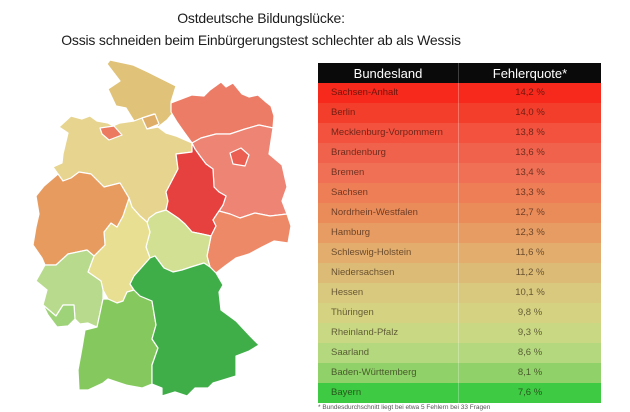 This screenshot has width=630, height=412. I want to click on table-row: Sachsen-Anhalt 14,2 %, so click(459, 93).